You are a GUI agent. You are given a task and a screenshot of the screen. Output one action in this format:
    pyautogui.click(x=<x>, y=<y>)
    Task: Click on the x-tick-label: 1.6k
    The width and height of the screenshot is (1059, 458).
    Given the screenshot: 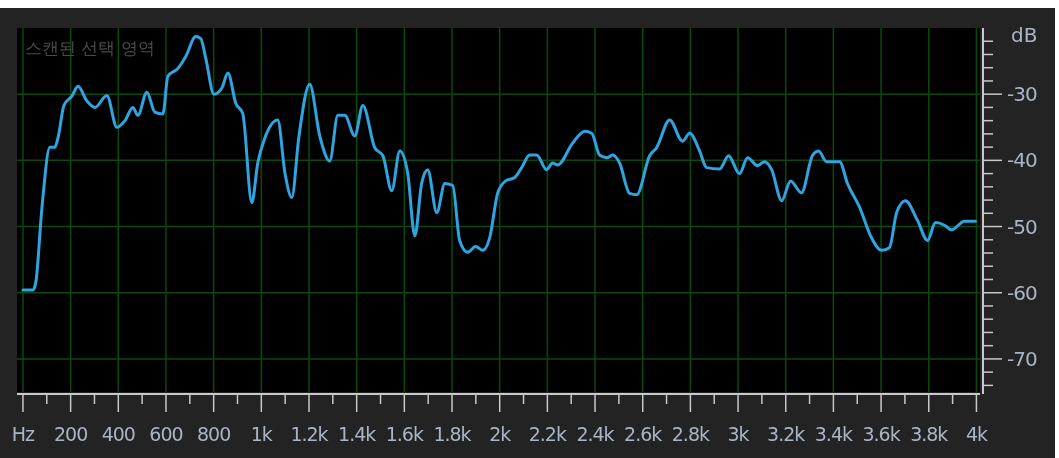 What is the action you would take?
    pyautogui.click(x=404, y=434)
    